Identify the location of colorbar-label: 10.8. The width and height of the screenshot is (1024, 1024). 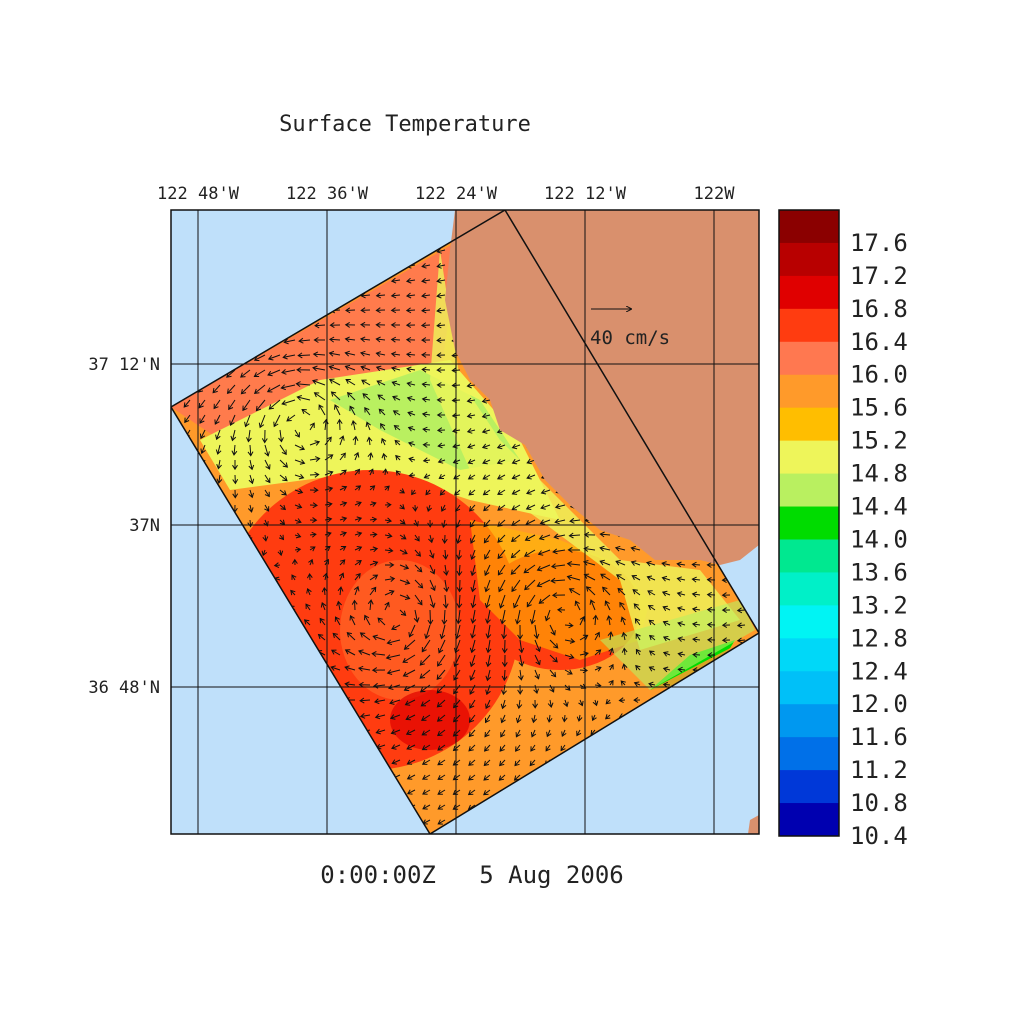
(879, 803).